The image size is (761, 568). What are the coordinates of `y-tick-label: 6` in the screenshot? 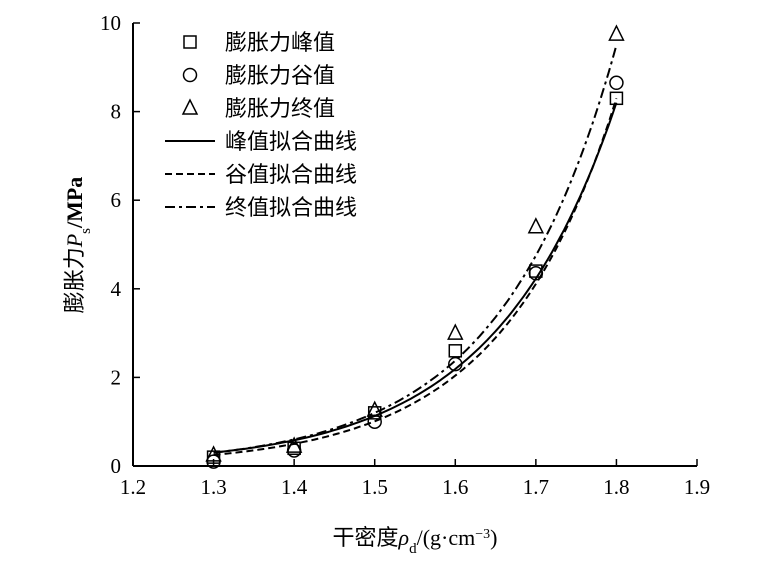 It's located at (116, 200).